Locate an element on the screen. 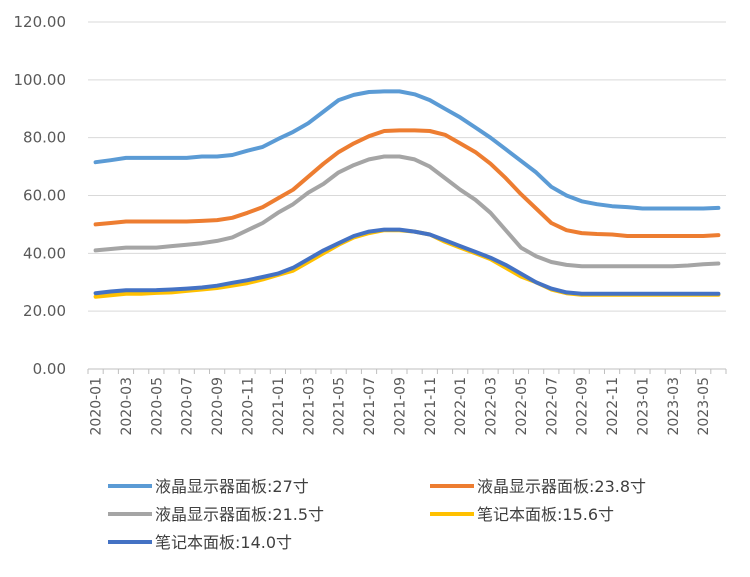 This screenshot has width=750, height=577. x-tick-label: 2022-07 is located at coordinates (552, 406).